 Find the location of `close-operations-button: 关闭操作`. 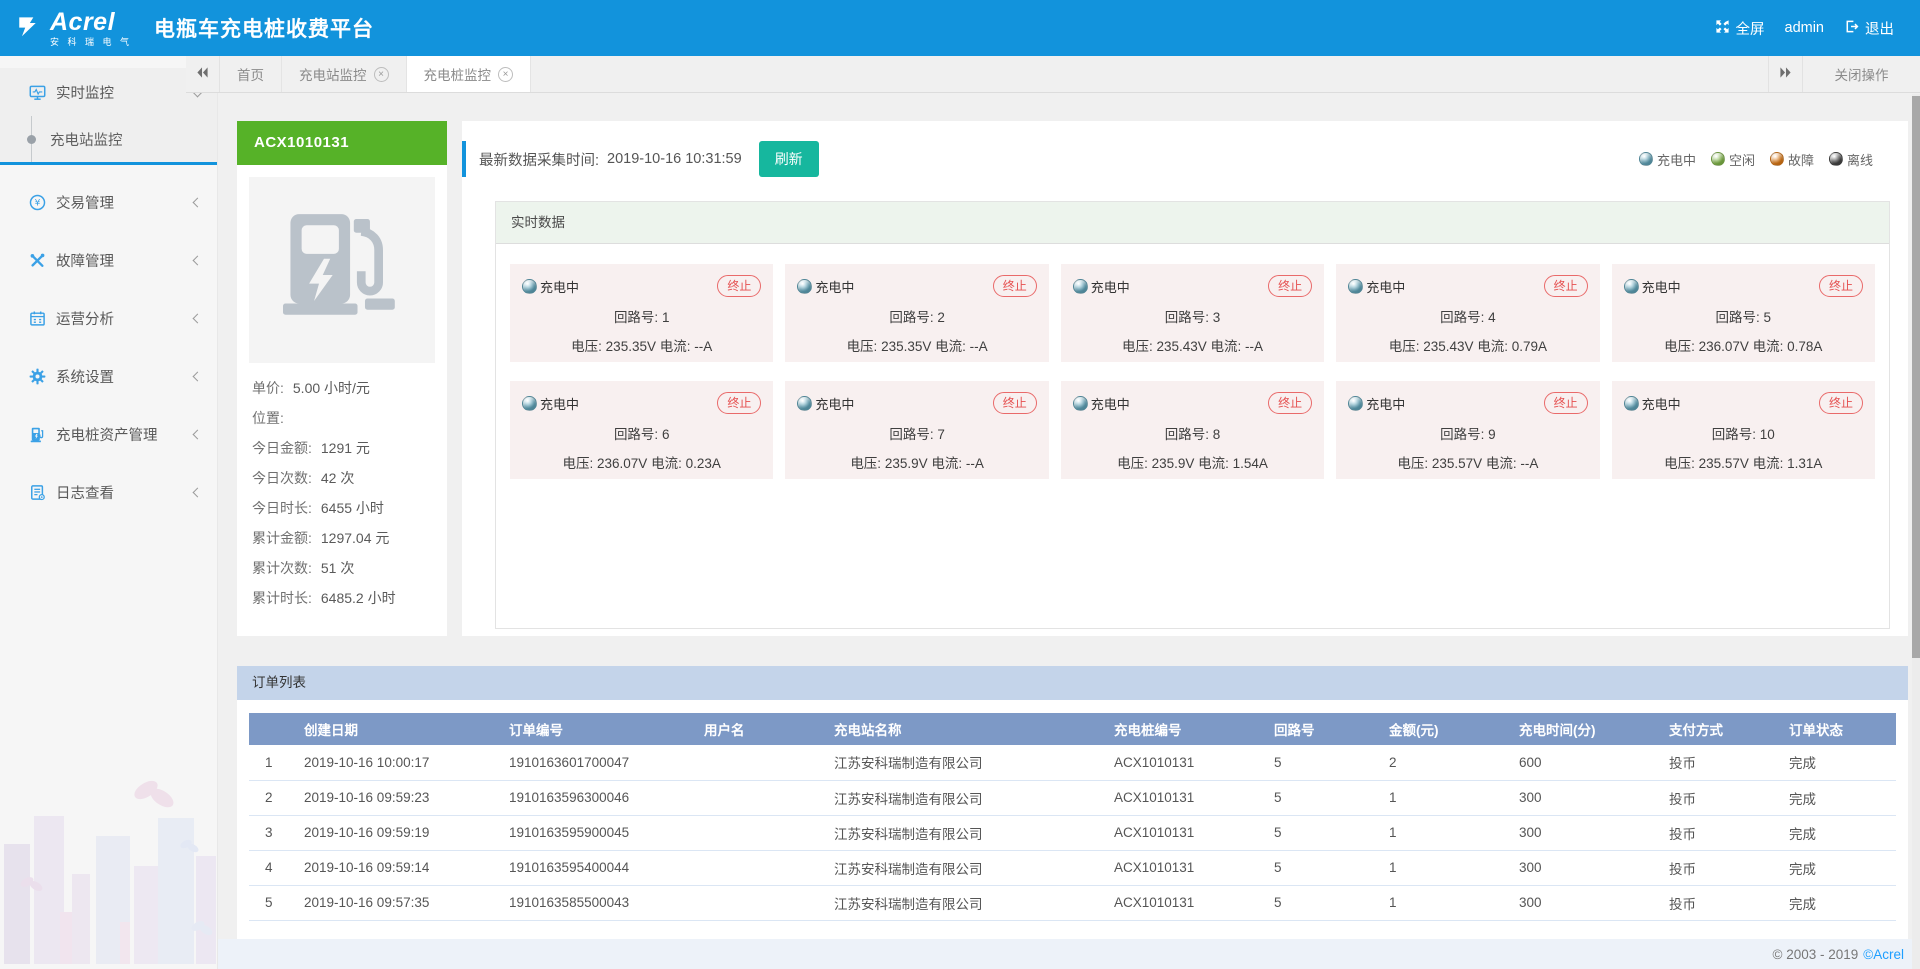

close-operations-button: 关闭操作 is located at coordinates (1861, 74).